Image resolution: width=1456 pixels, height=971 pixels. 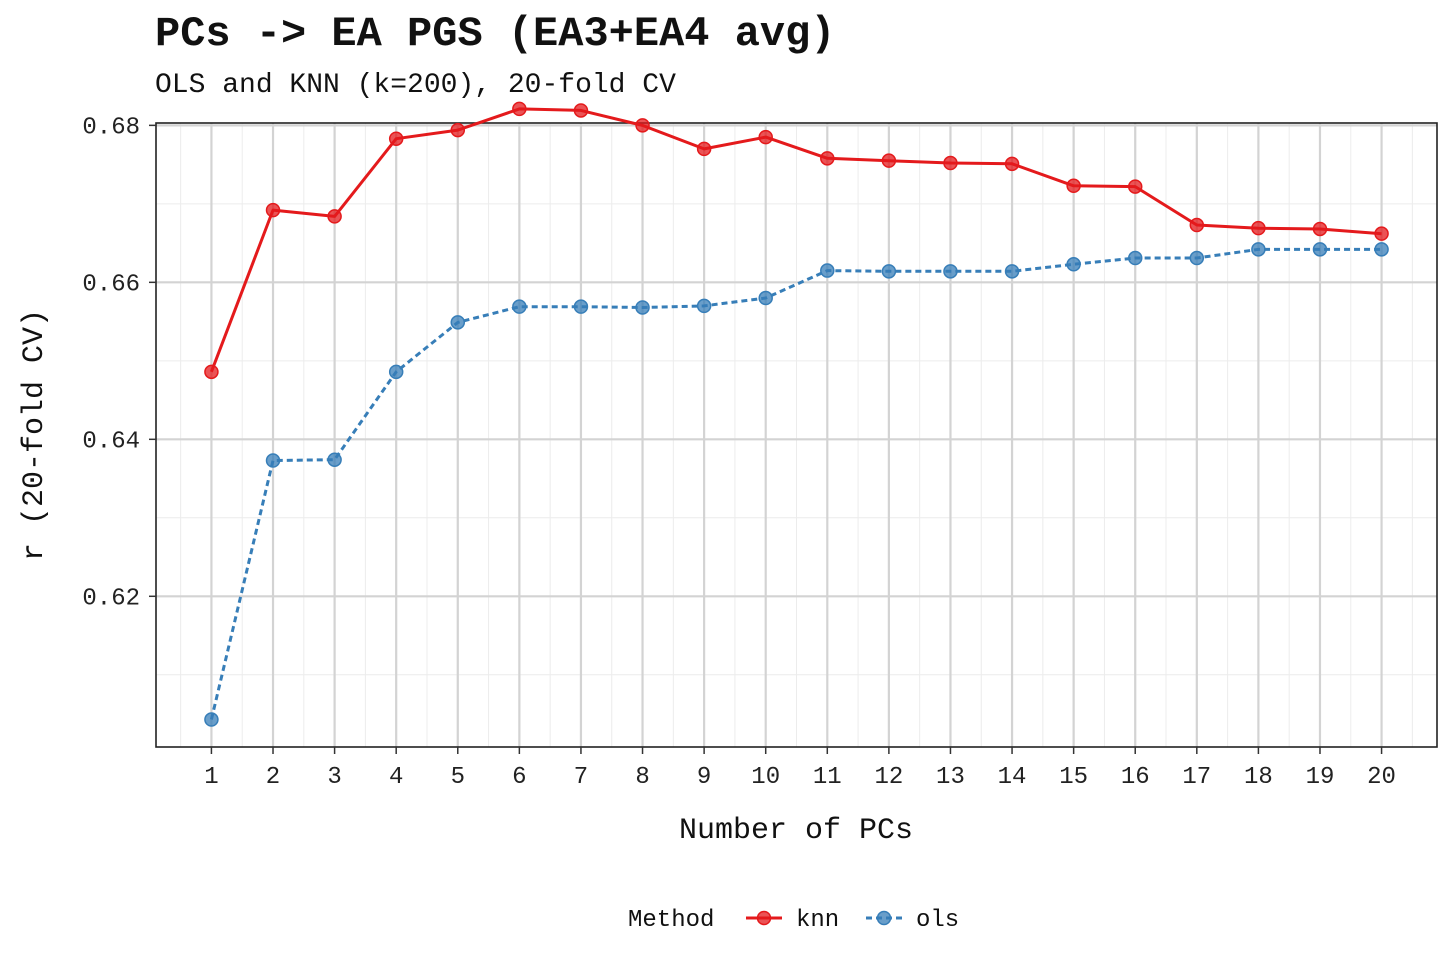 What do you see at coordinates (35, 435) in the screenshot?
I see `y-axis-title: r (20-fold CV)` at bounding box center [35, 435].